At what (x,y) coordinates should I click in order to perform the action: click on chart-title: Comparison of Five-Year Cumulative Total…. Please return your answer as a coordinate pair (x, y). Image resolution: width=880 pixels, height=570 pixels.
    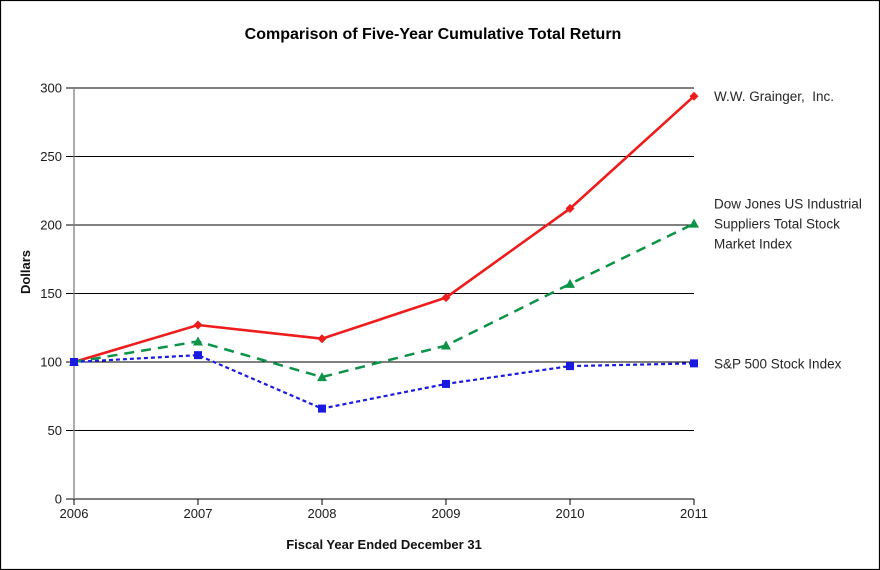
    Looking at the image, I should click on (433, 34).